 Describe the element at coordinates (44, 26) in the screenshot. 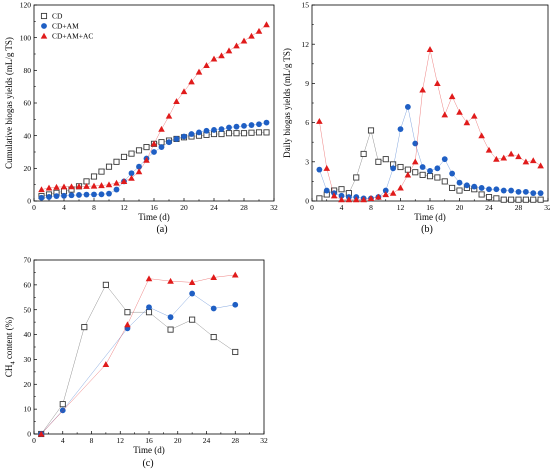

I see `legend-marker` at that location.